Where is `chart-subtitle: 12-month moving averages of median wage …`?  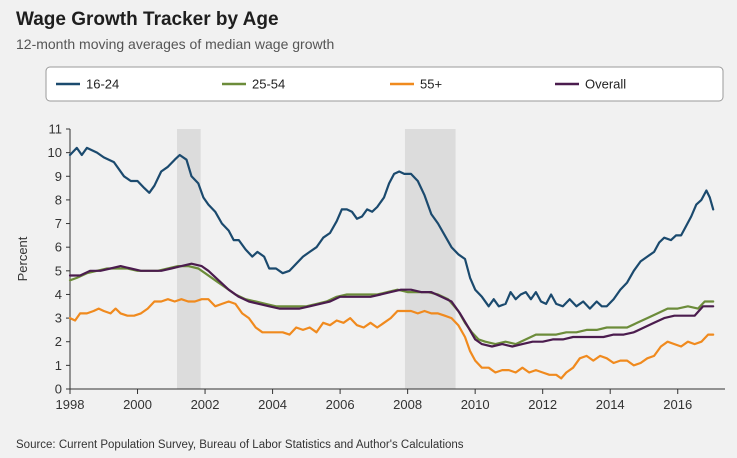
chart-subtitle: 12-month moving averages of median wage … is located at coordinates (175, 44).